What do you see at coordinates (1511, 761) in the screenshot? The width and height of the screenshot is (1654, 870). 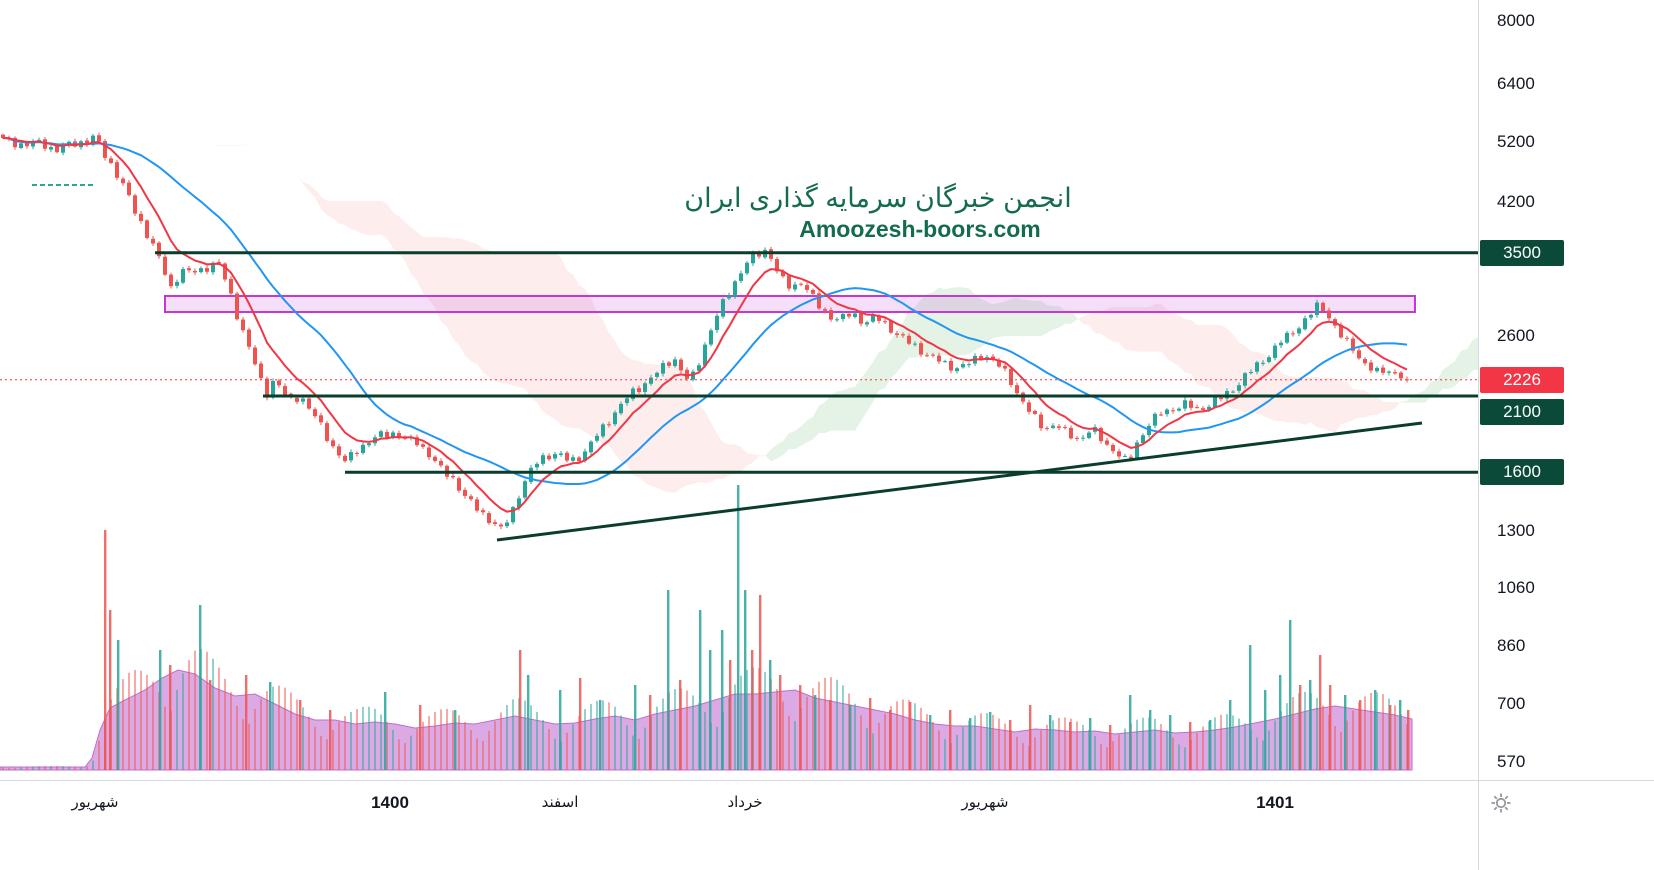 I see `price-tick-label: 570` at bounding box center [1511, 761].